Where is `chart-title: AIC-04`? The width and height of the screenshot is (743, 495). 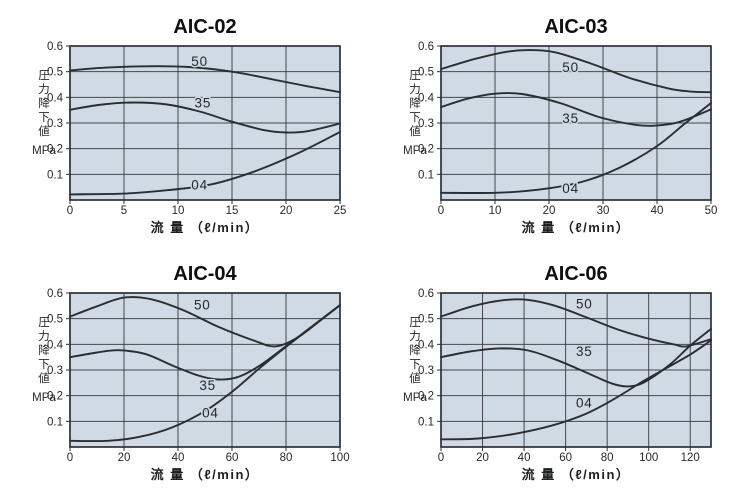
chart-title: AIC-04 is located at coordinates (205, 274).